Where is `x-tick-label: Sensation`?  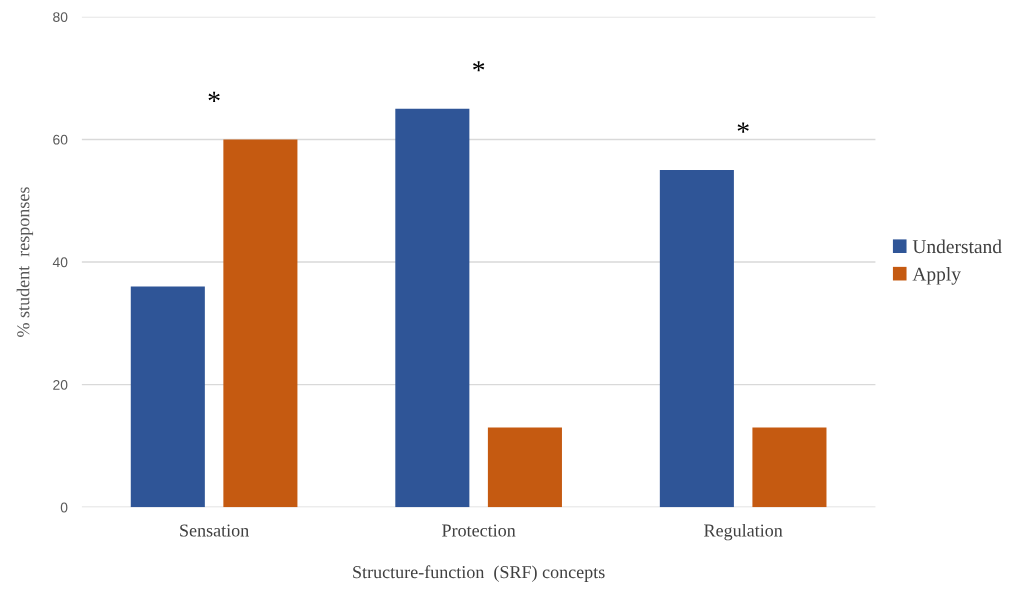 x-tick-label: Sensation is located at coordinates (214, 530).